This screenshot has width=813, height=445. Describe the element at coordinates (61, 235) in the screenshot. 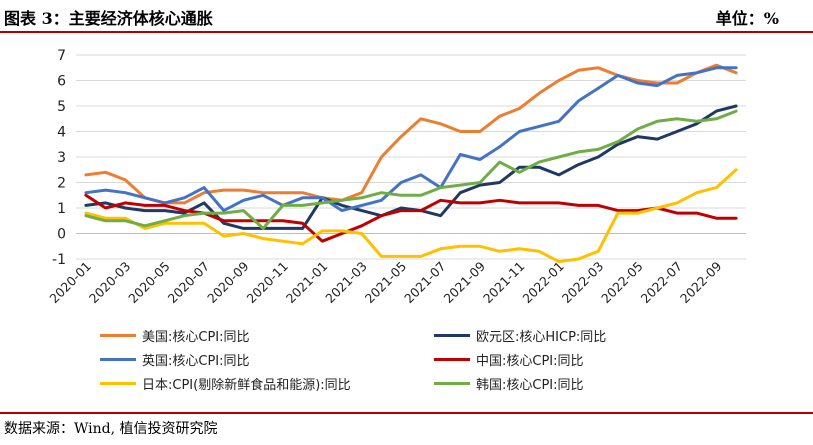

I see `y-tick-label: 0` at that location.